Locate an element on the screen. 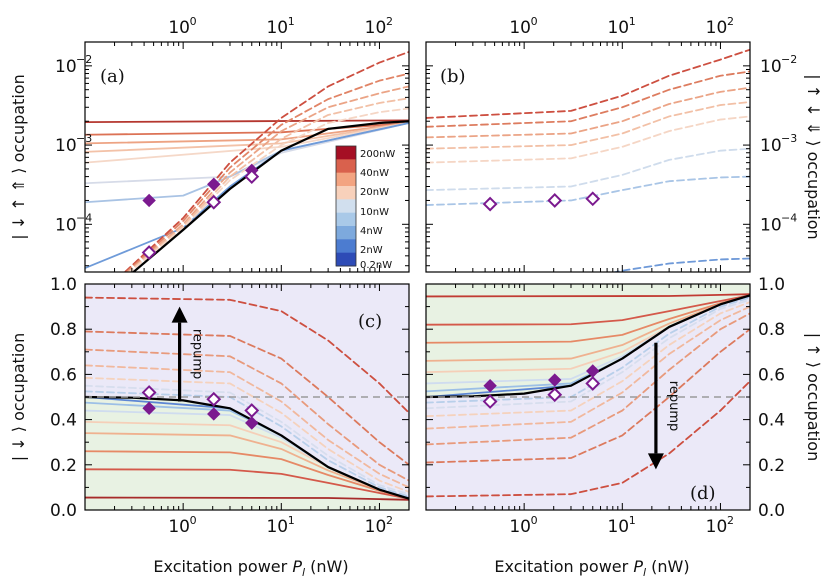 The width and height of the screenshot is (831, 579). colorbar-label-1: 40nW is located at coordinates (374, 173).